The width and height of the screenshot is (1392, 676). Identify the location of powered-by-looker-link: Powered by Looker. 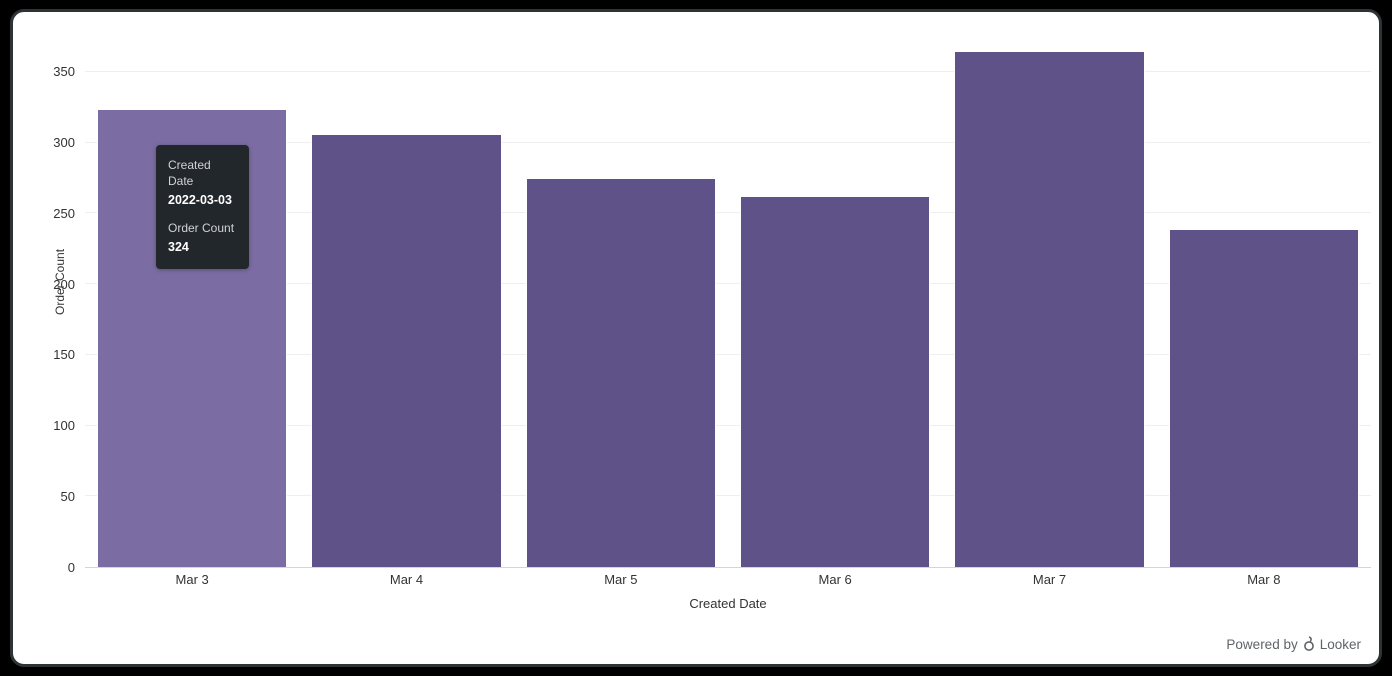
(1293, 644).